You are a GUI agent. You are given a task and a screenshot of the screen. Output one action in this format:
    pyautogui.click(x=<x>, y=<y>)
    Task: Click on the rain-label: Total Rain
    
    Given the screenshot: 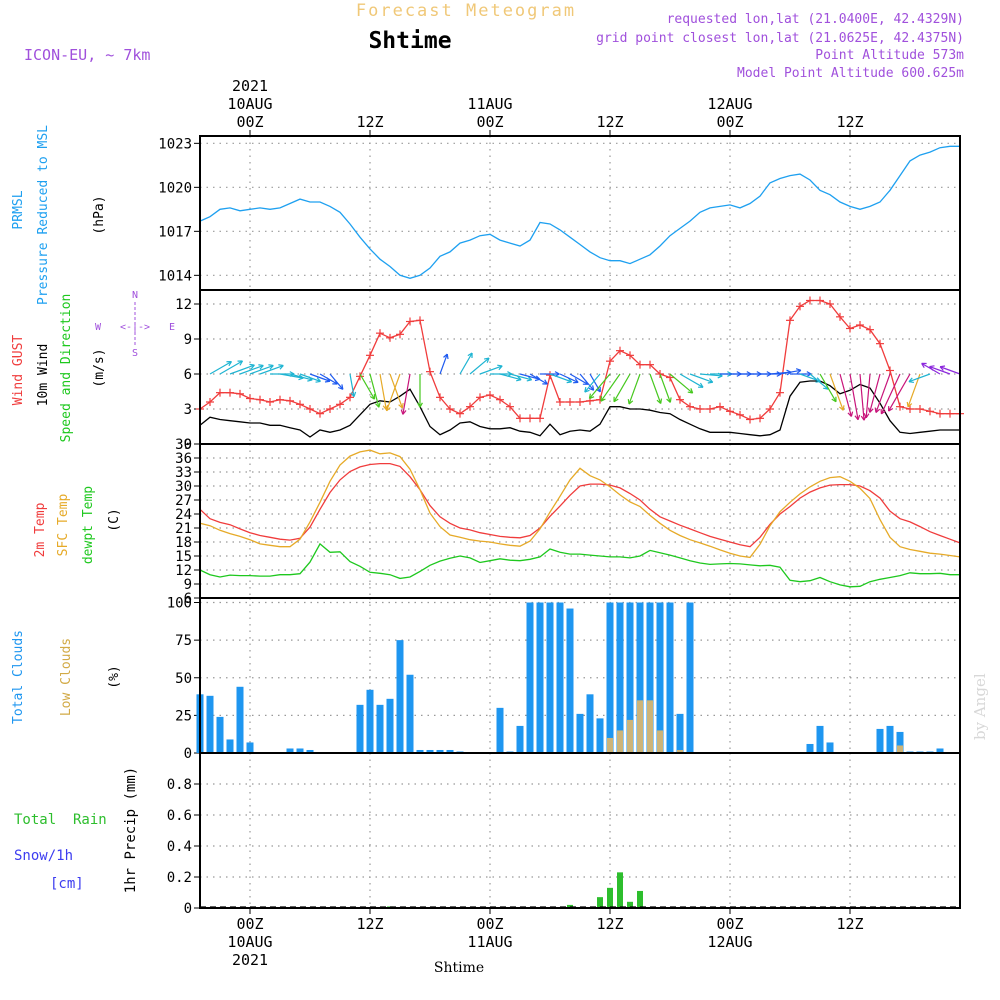 What is the action you would take?
    pyautogui.click(x=60, y=820)
    